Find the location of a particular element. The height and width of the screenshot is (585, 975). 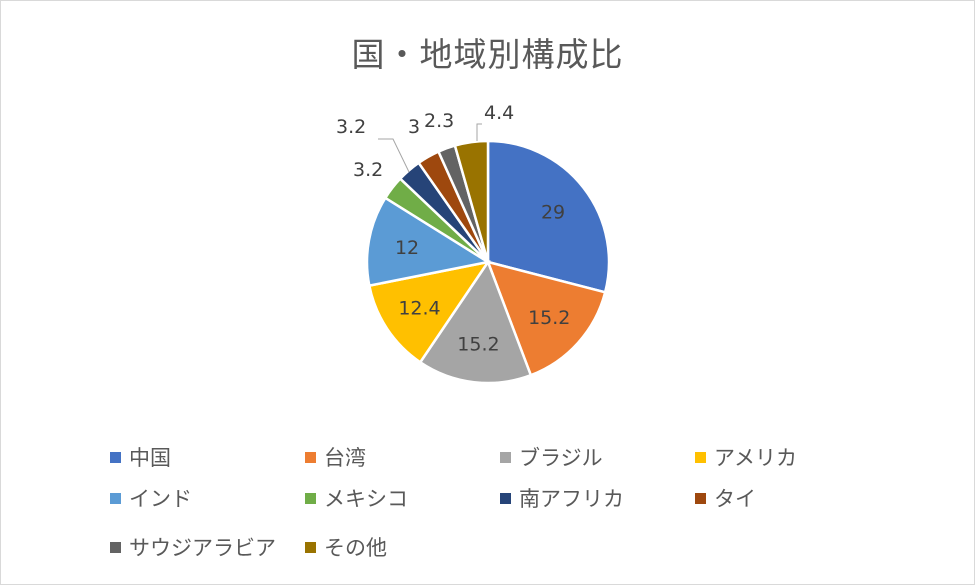

legend-item-0: 中国 is located at coordinates (140, 457).